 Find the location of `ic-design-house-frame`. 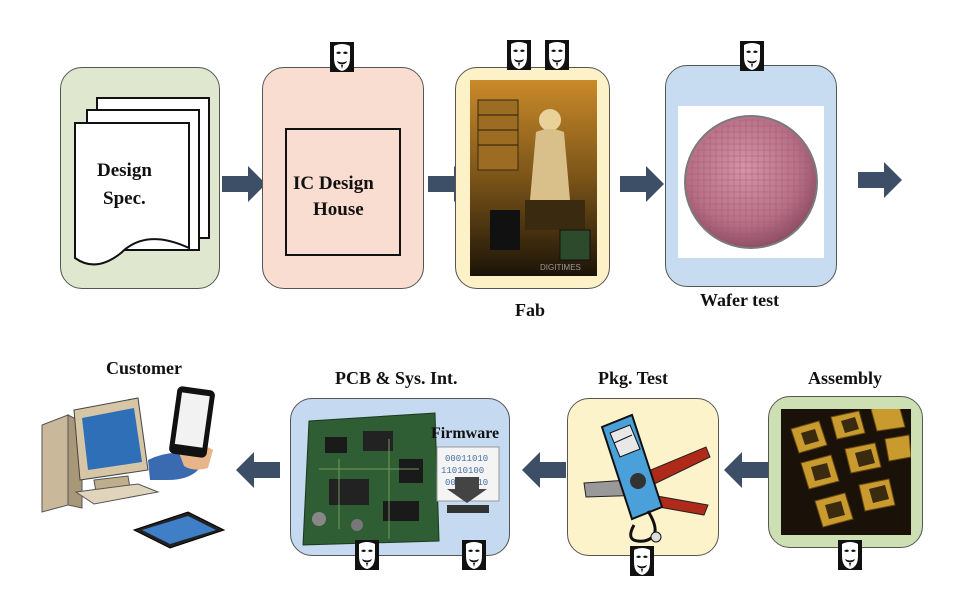

ic-design-house-frame is located at coordinates (343, 192).